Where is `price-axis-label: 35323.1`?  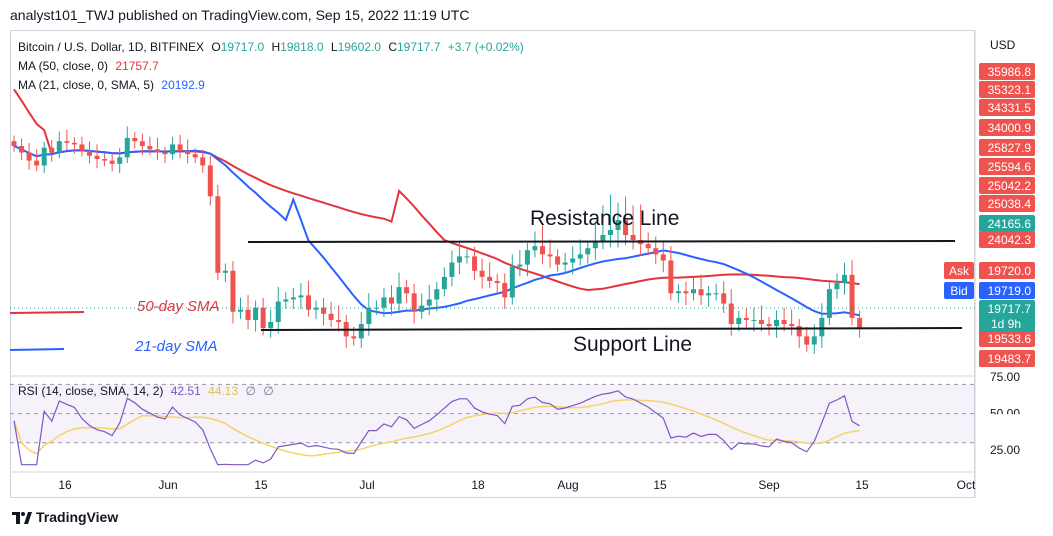
price-axis-label: 35323.1 is located at coordinates (1010, 90).